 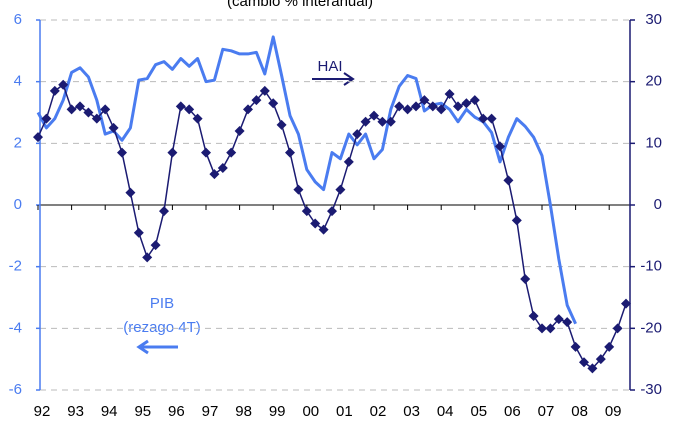 I want to click on x-tick-label: 93, so click(x=75, y=411).